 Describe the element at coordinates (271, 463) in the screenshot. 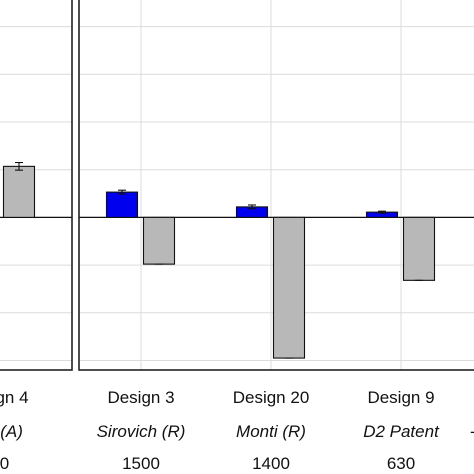

I see `category-count-label: 1400` at that location.